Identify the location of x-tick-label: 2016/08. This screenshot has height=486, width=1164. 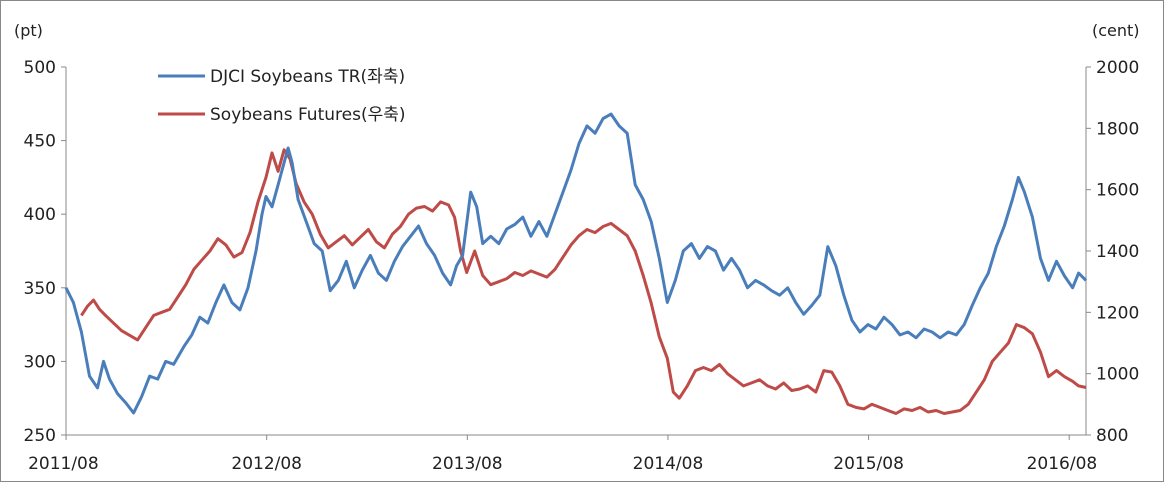
(1062, 464).